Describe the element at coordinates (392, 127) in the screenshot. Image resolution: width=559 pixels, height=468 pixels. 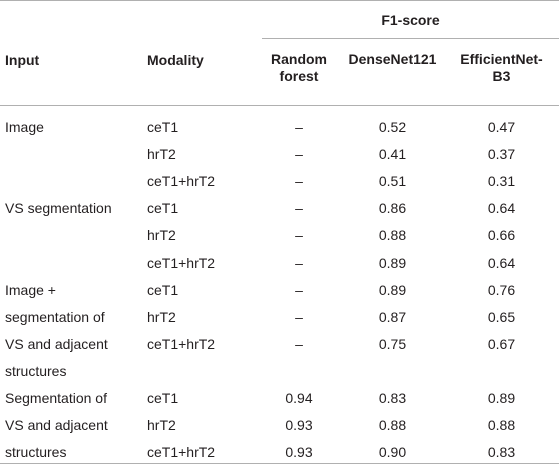
I see `densenet-cell: 0.52` at that location.